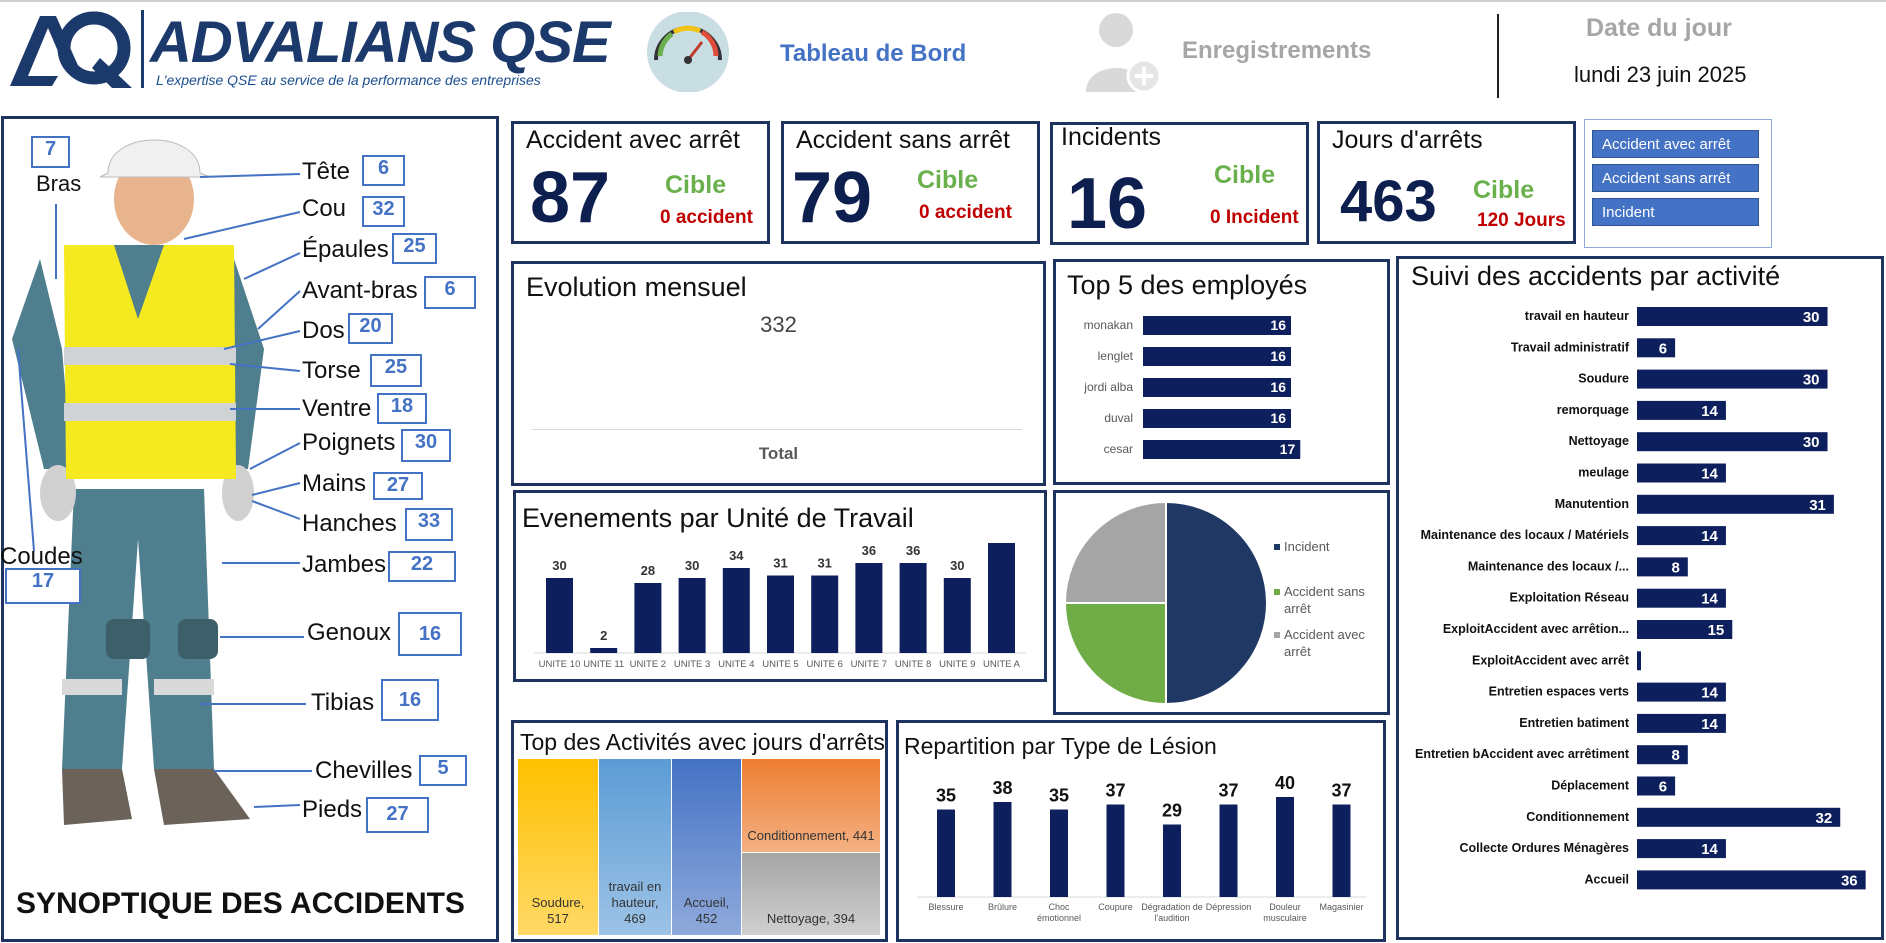  Describe the element at coordinates (1108, 387) in the screenshot. I see `top5-category-label: jordi alba` at that location.